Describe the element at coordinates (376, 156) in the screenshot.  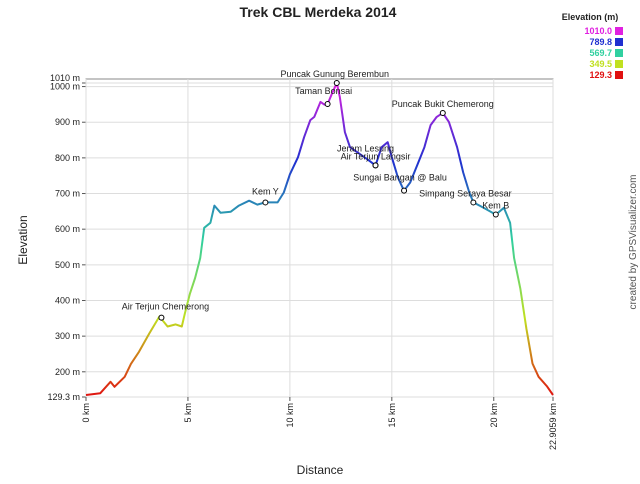
I see `waypoint-label: Air Terjun Langsir` at that location.